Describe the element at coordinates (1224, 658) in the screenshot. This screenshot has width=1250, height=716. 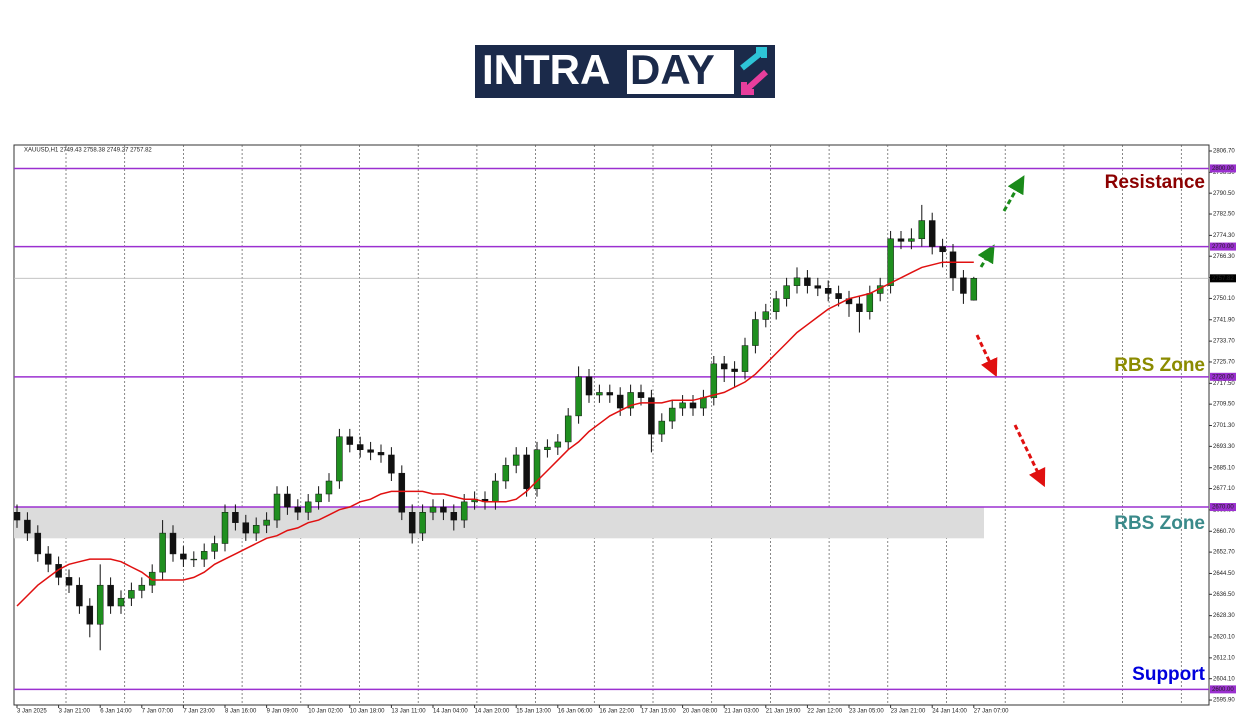
I see `y-tick-label: 2612.10` at that location.